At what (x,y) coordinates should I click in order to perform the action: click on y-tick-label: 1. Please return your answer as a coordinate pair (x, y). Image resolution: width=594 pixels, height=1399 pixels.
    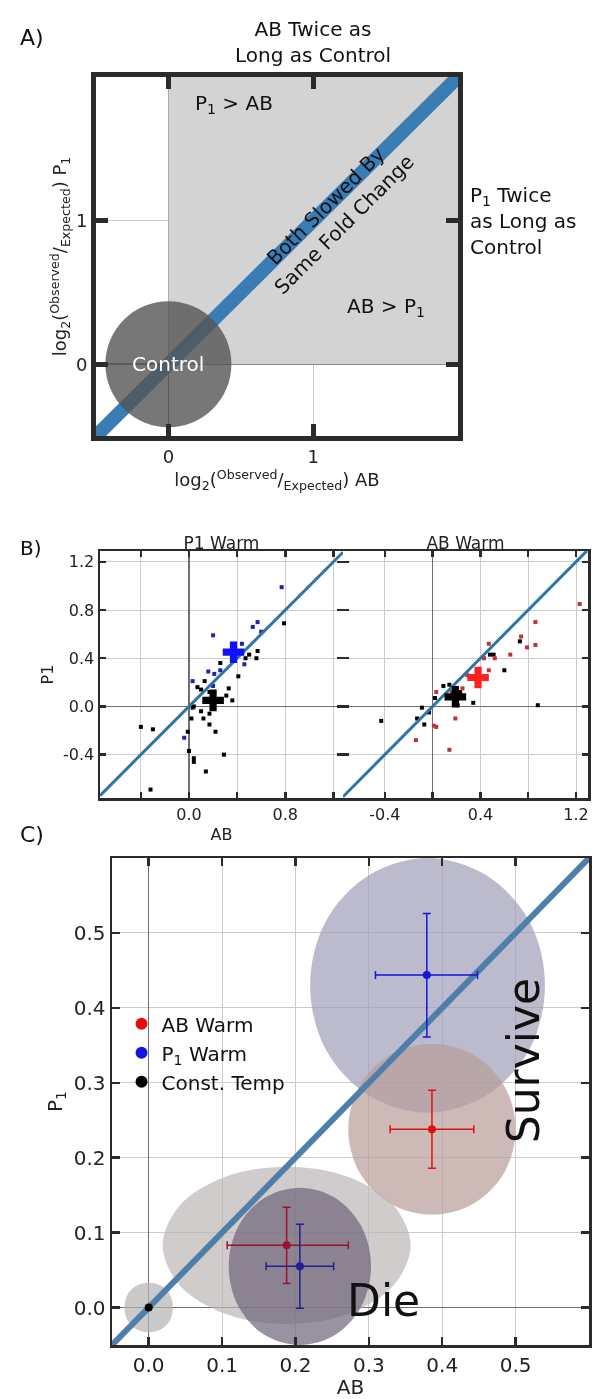
    Looking at the image, I should click on (81, 220).